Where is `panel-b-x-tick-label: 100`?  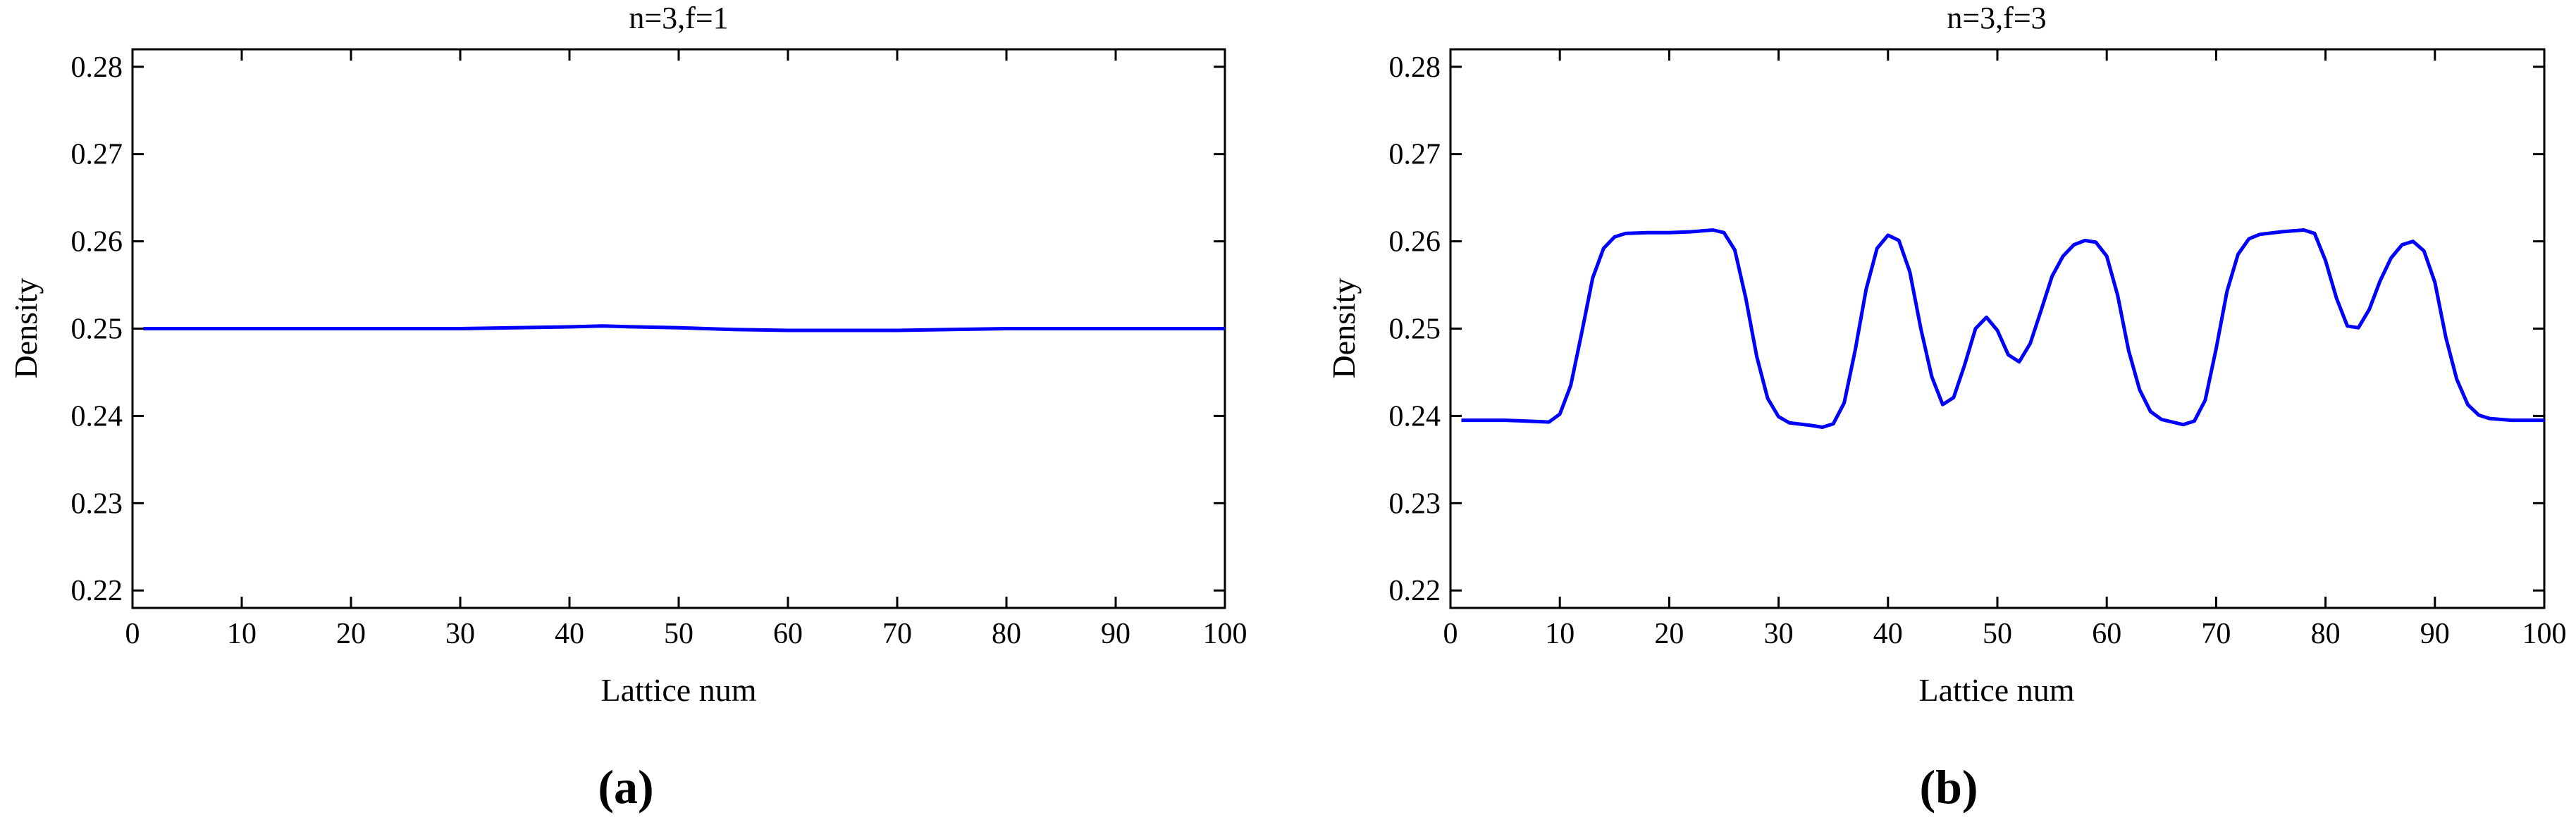 panel-b-x-tick-label: 100 is located at coordinates (2544, 634).